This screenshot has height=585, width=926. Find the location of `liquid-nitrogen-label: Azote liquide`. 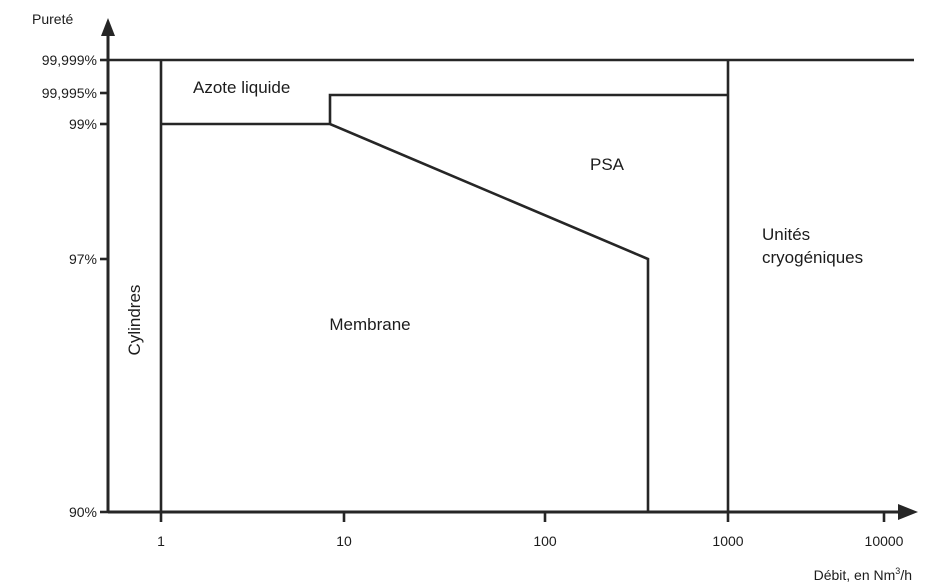

liquid-nitrogen-label: Azote liquide is located at coordinates (241, 87).